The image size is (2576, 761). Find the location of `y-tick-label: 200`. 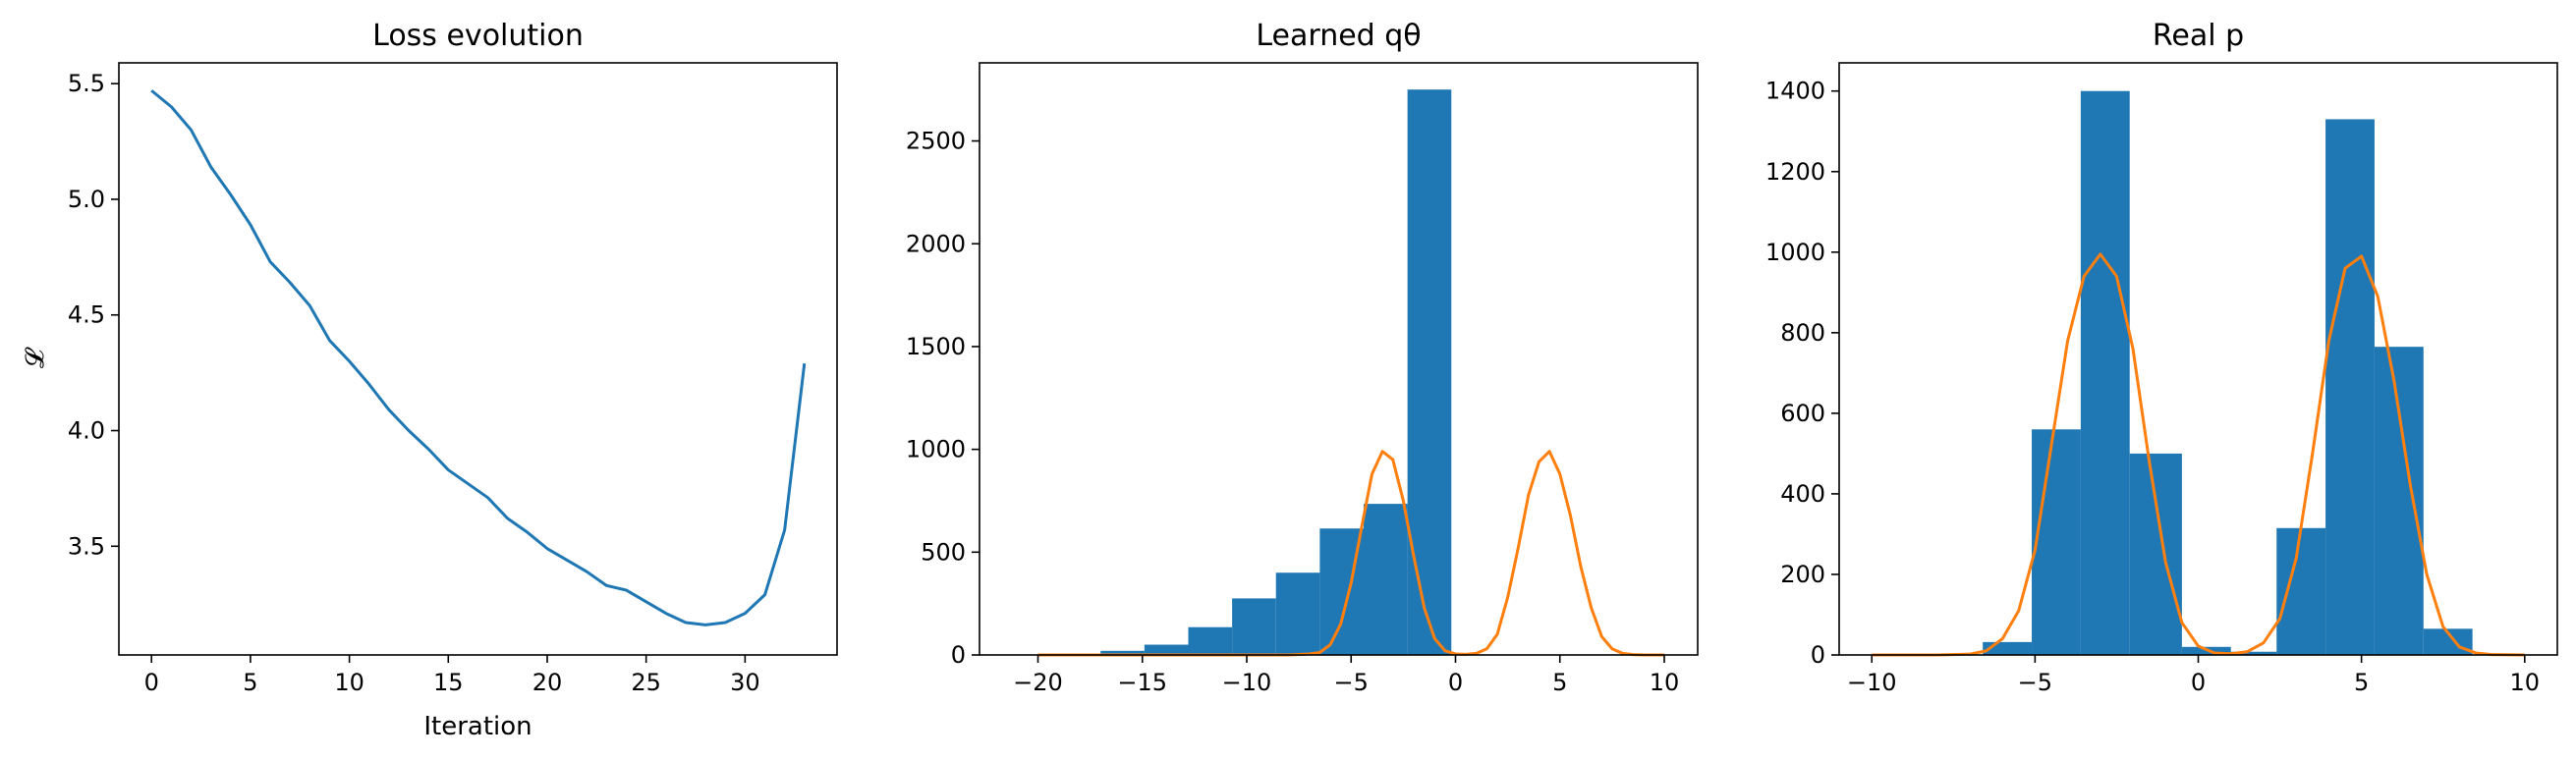

y-tick-label: 200 is located at coordinates (1802, 574).